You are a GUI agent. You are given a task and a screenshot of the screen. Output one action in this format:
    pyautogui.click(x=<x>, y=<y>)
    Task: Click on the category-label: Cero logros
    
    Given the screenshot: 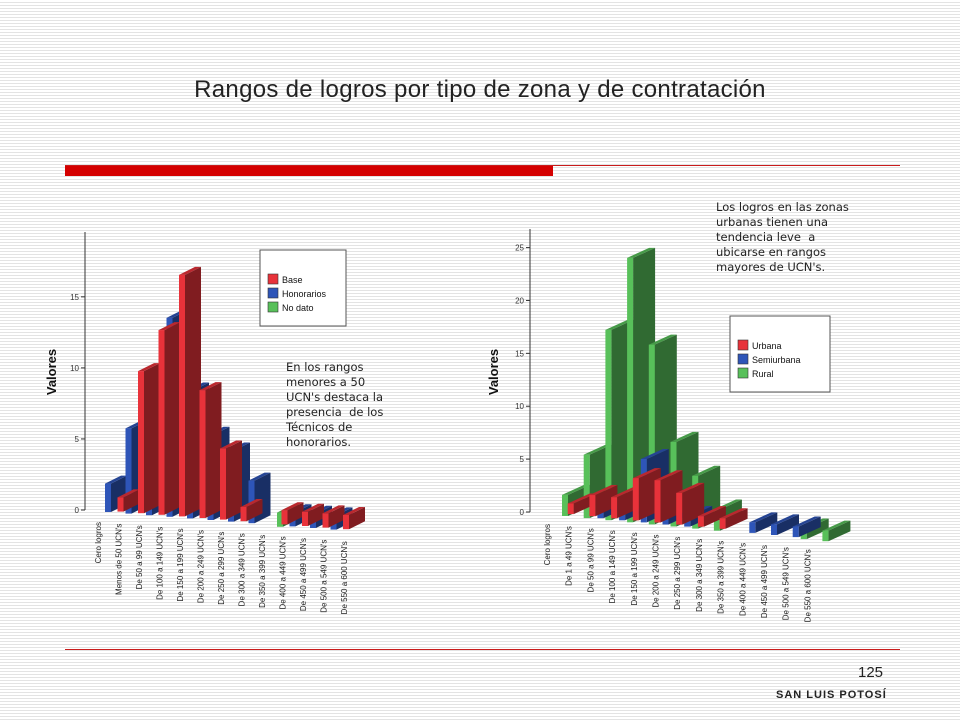 What is the action you would take?
    pyautogui.click(x=547, y=544)
    